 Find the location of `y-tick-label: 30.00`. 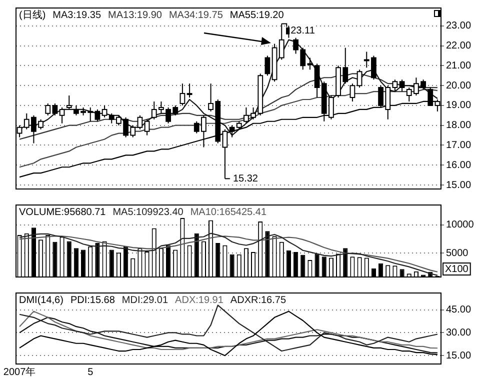

y-tick-label: 30.00 is located at coordinates (459, 332).